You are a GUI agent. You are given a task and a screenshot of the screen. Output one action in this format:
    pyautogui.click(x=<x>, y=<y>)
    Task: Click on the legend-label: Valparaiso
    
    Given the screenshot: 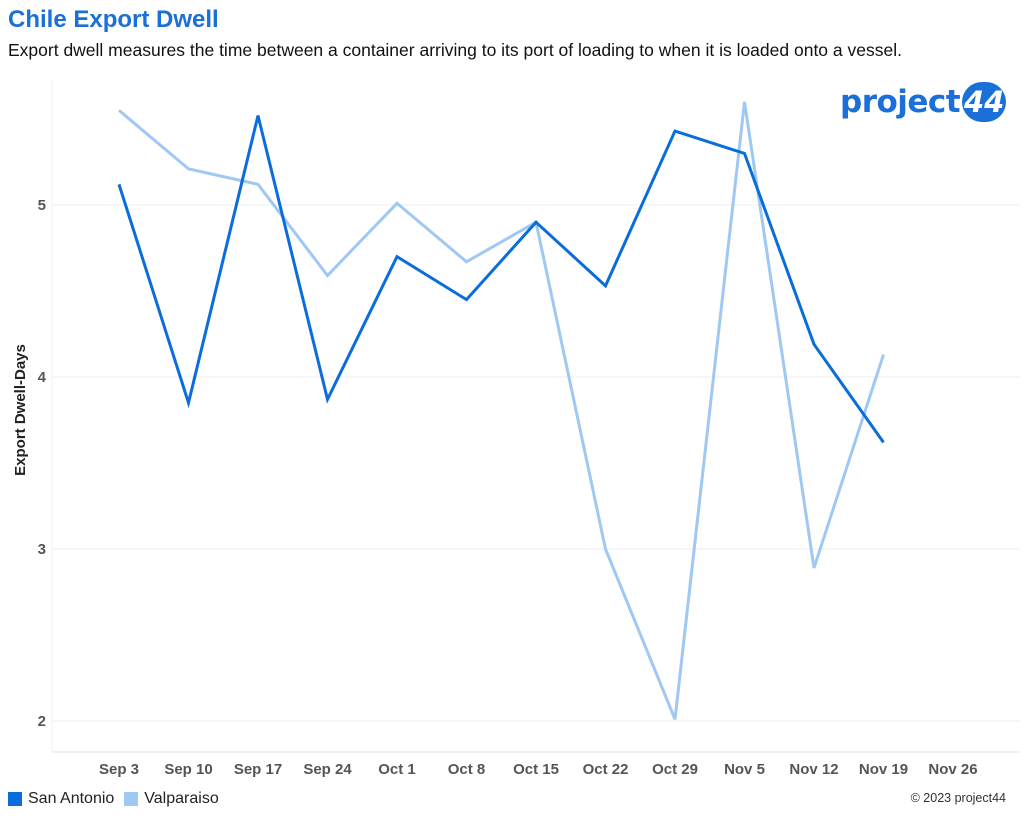 What is the action you would take?
    pyautogui.click(x=181, y=798)
    